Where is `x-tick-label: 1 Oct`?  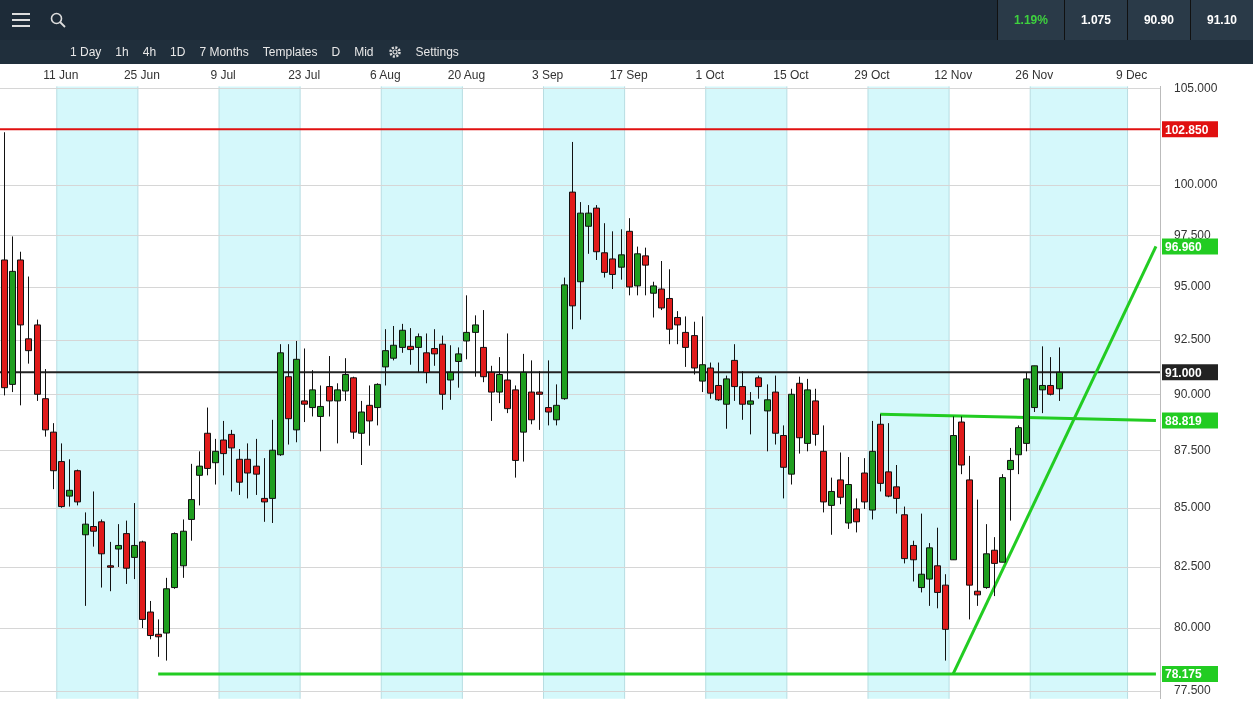 x-tick-label: 1 Oct is located at coordinates (710, 74).